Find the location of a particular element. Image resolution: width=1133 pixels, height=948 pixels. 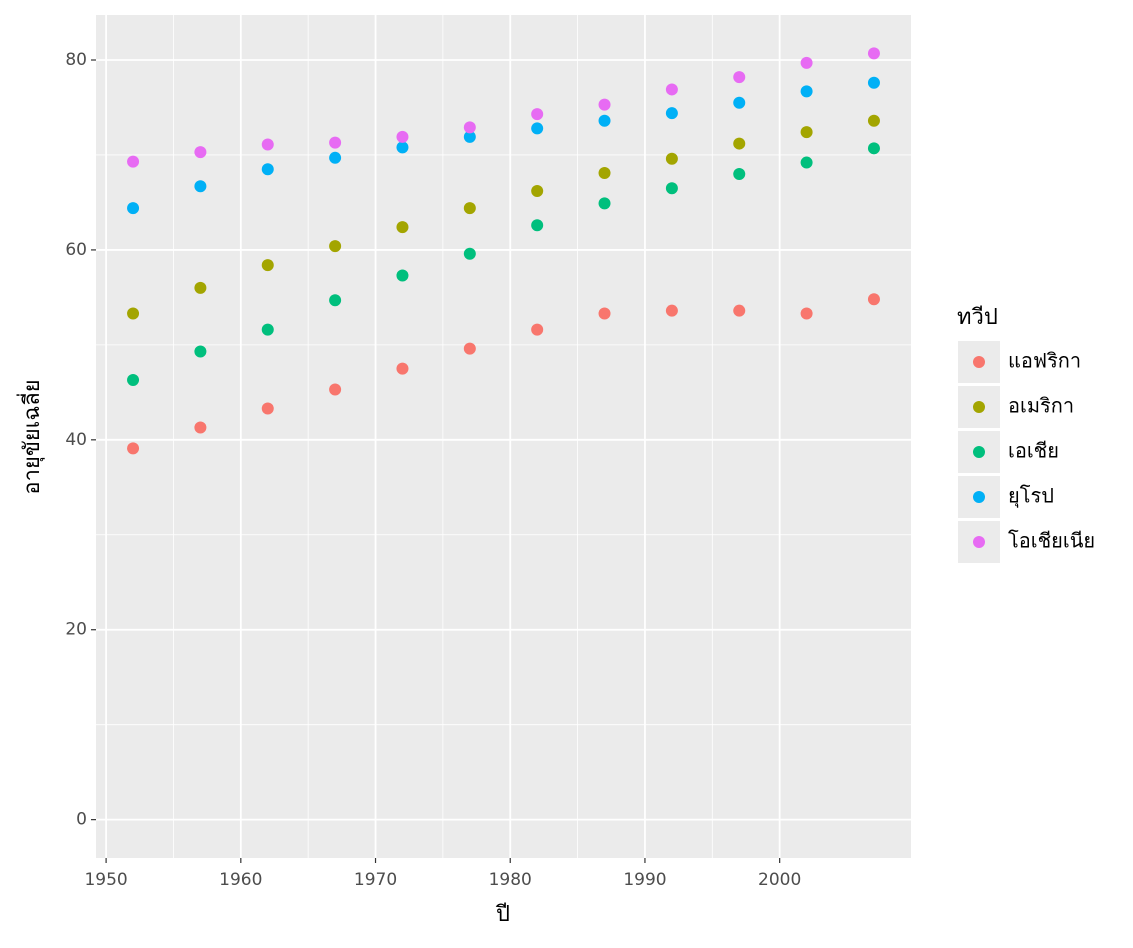

x-tick-label: 1980 is located at coordinates (510, 880).